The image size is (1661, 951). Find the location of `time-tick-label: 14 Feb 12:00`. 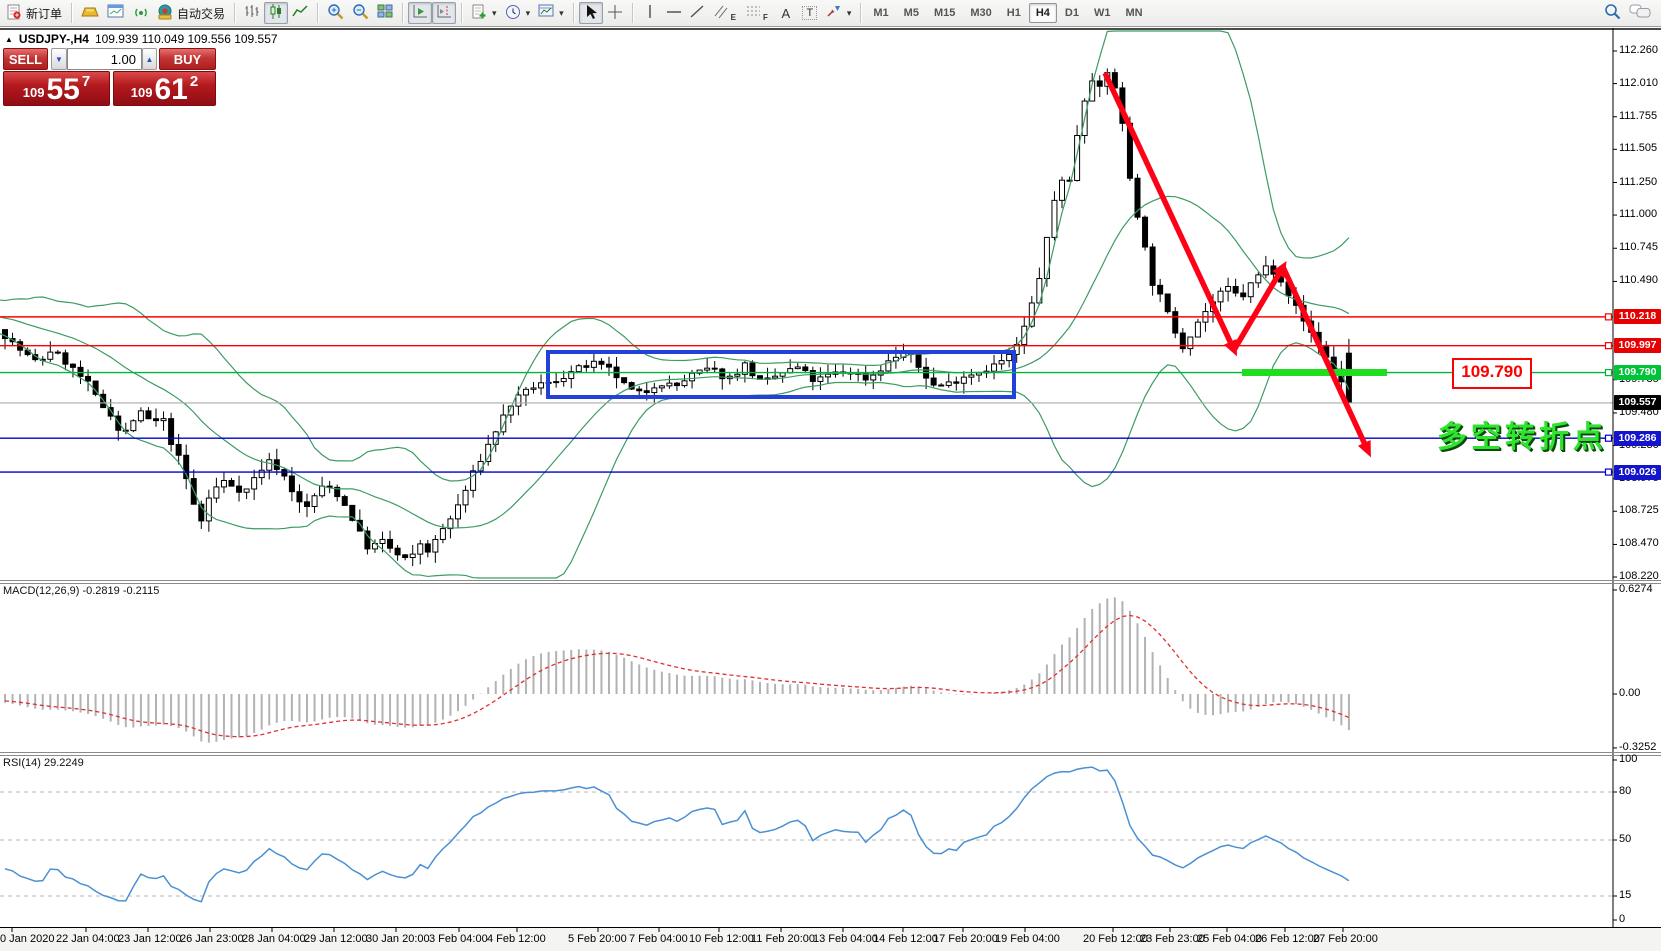

time-tick-label: 14 Feb 12:00 is located at coordinates (905, 939).